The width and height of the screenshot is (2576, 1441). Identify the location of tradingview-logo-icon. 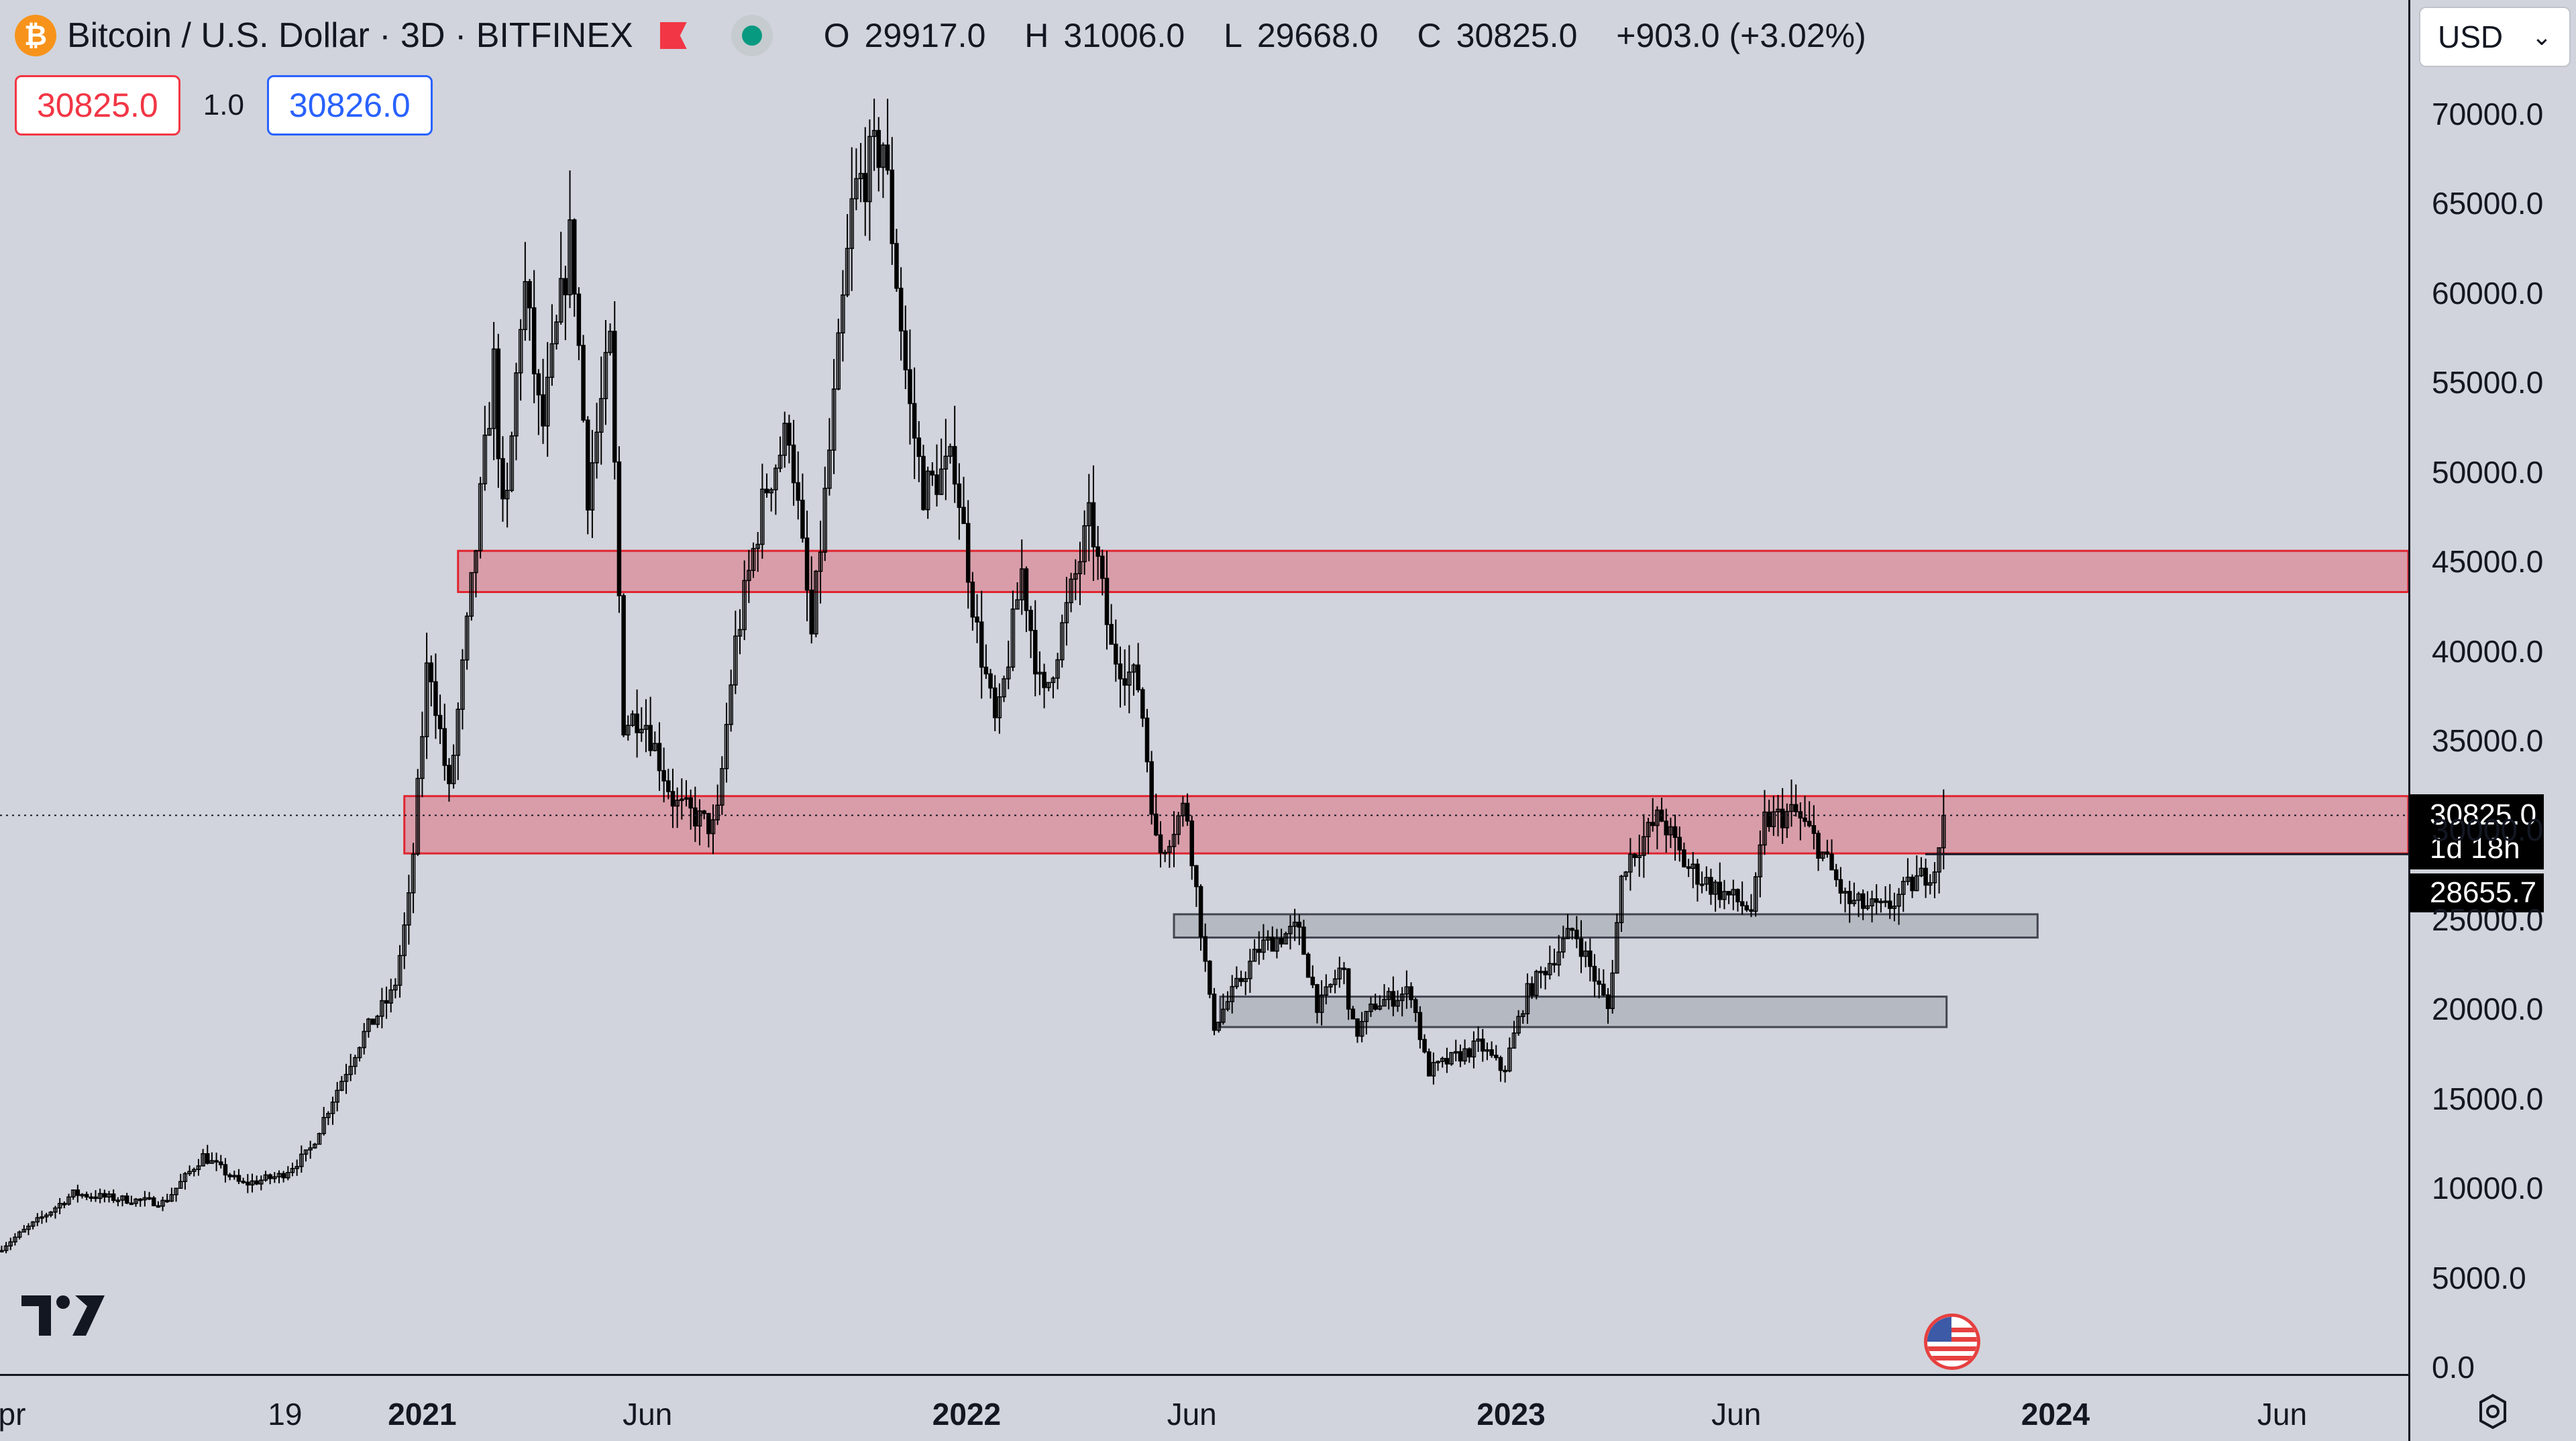
(64, 1315).